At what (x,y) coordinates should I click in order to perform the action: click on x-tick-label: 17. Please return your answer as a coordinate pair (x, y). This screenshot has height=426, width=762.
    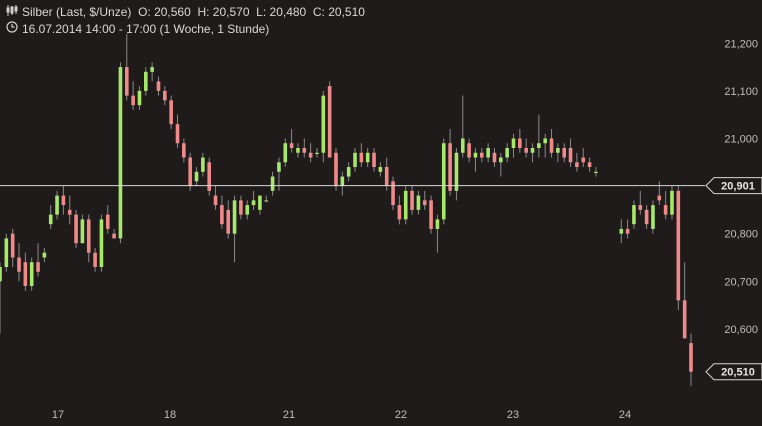
    Looking at the image, I should click on (58, 415).